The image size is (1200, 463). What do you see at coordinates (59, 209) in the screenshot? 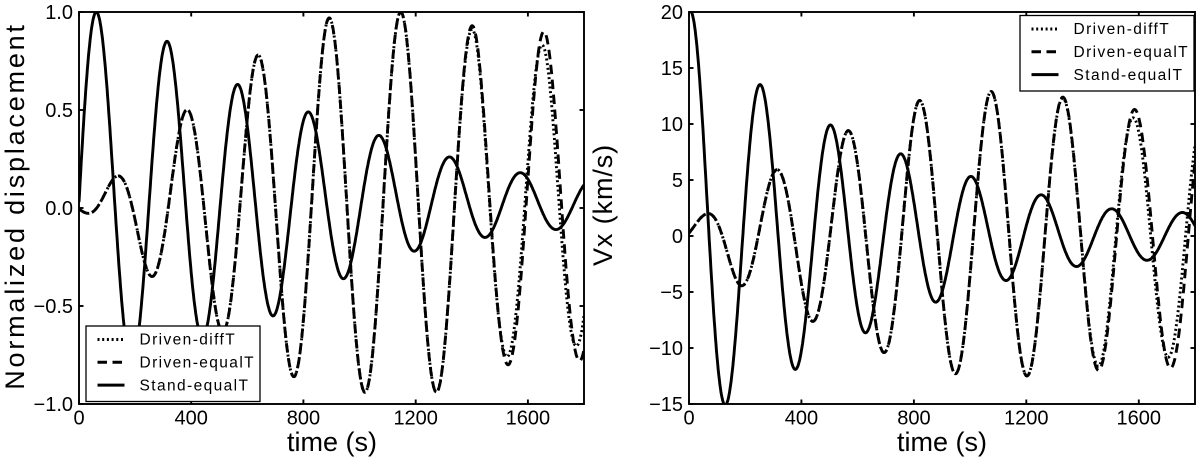
I see `svg-text: 0.0` at bounding box center [59, 209].